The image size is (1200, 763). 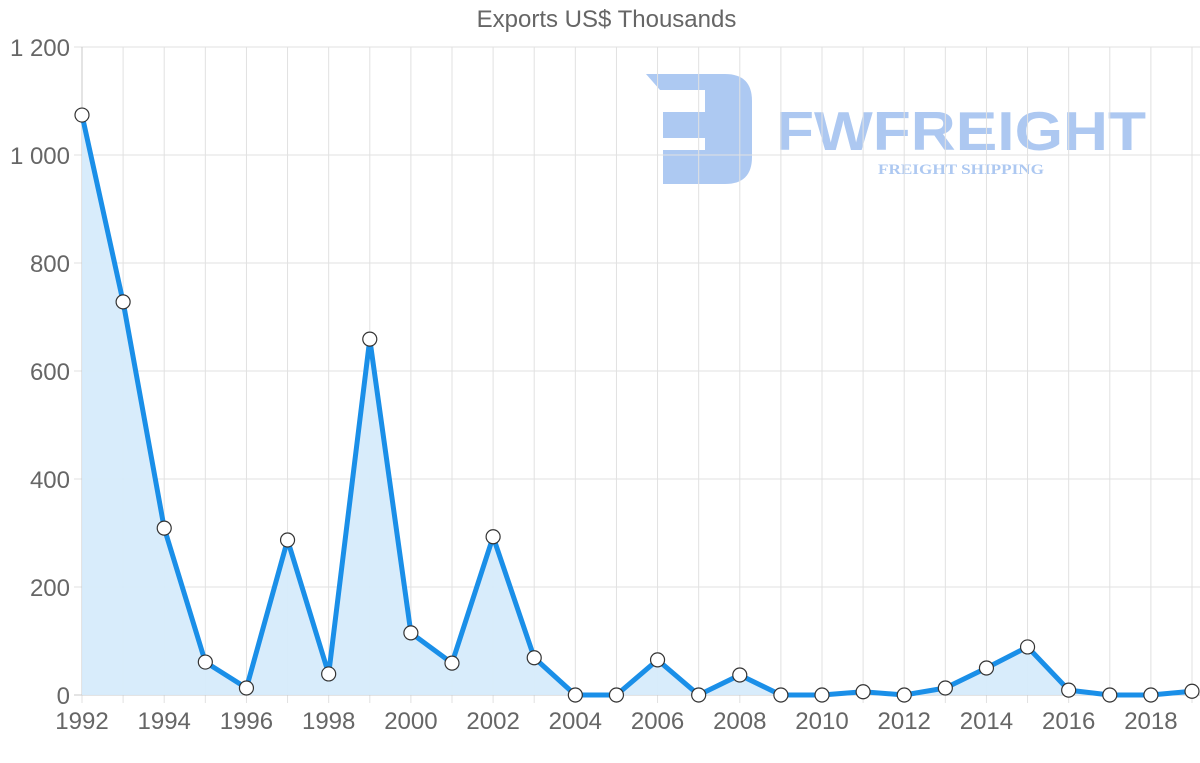 What do you see at coordinates (821, 721) in the screenshot?
I see `x-tick-label: 2010` at bounding box center [821, 721].